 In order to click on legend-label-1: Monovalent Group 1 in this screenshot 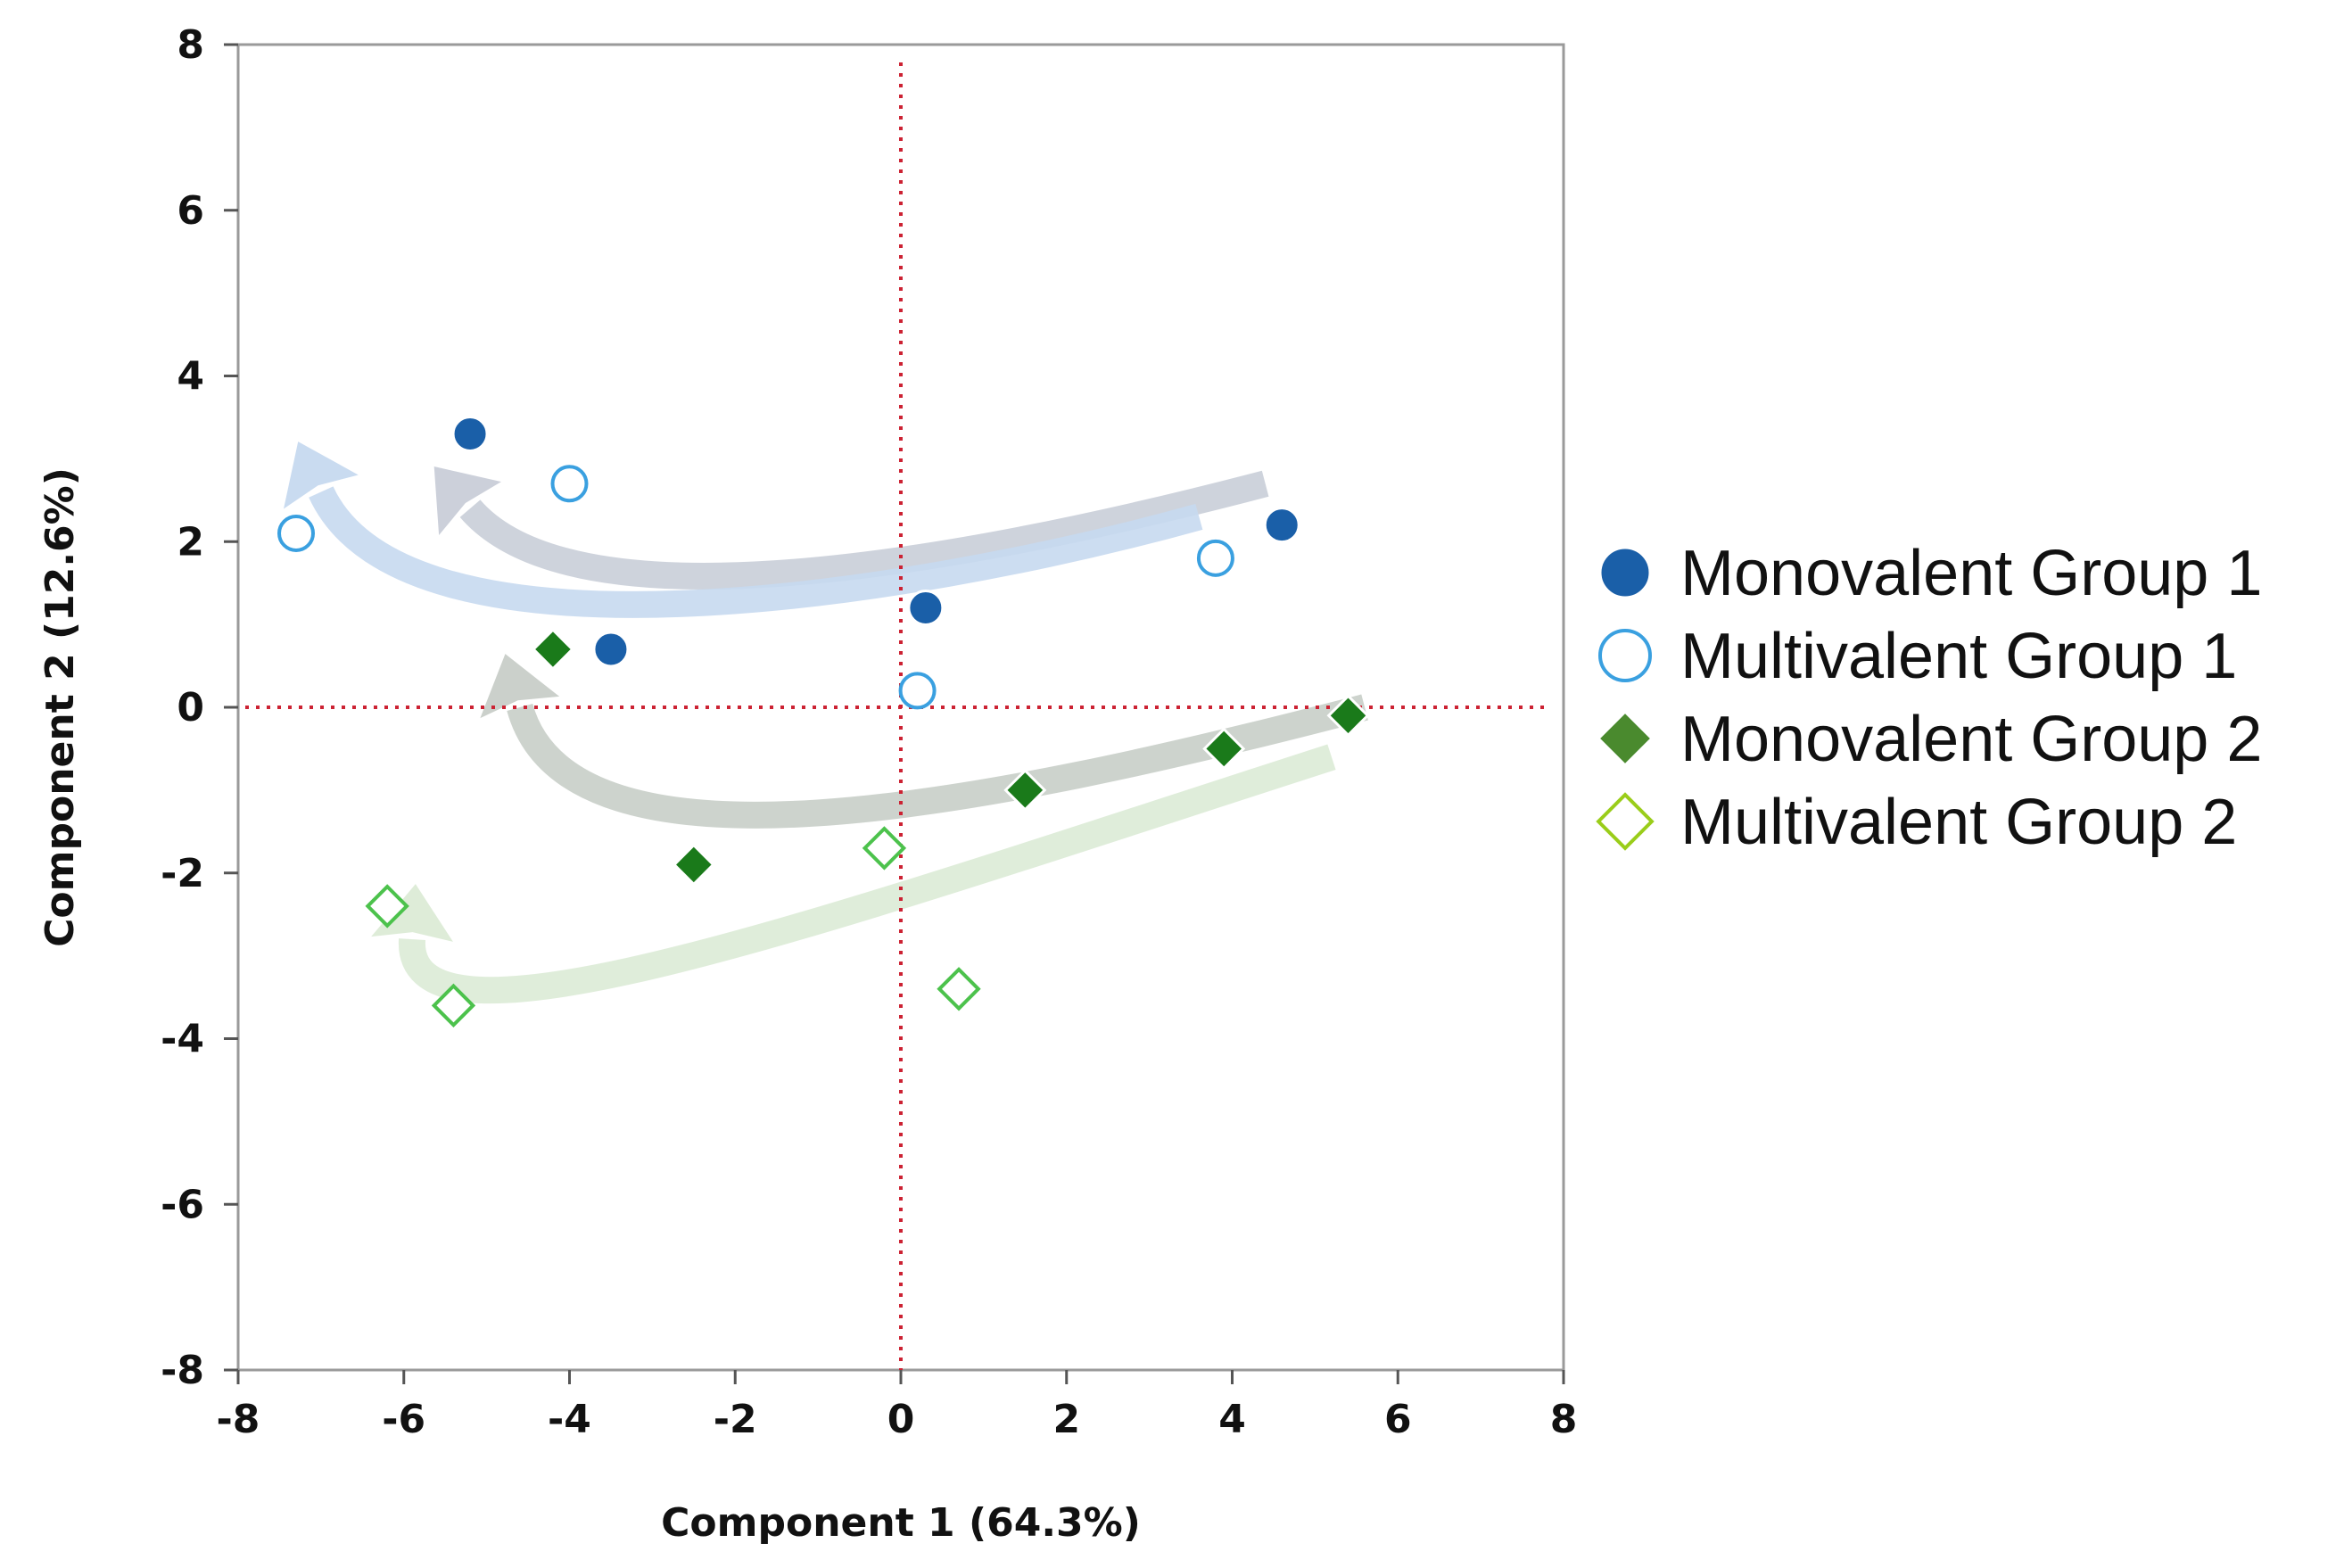, I will do `click(1971, 573)`.